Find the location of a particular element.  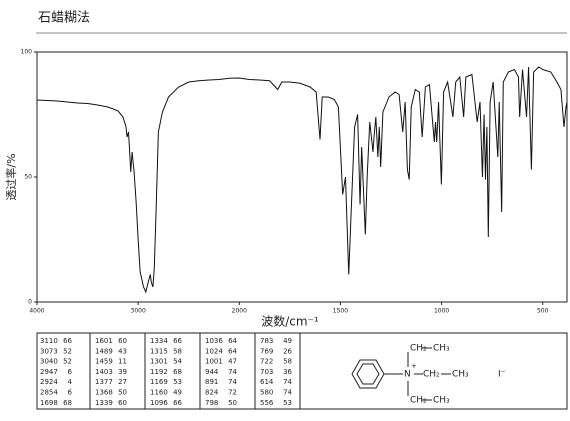

peak-wavenumber: 1339 is located at coordinates (104, 403).